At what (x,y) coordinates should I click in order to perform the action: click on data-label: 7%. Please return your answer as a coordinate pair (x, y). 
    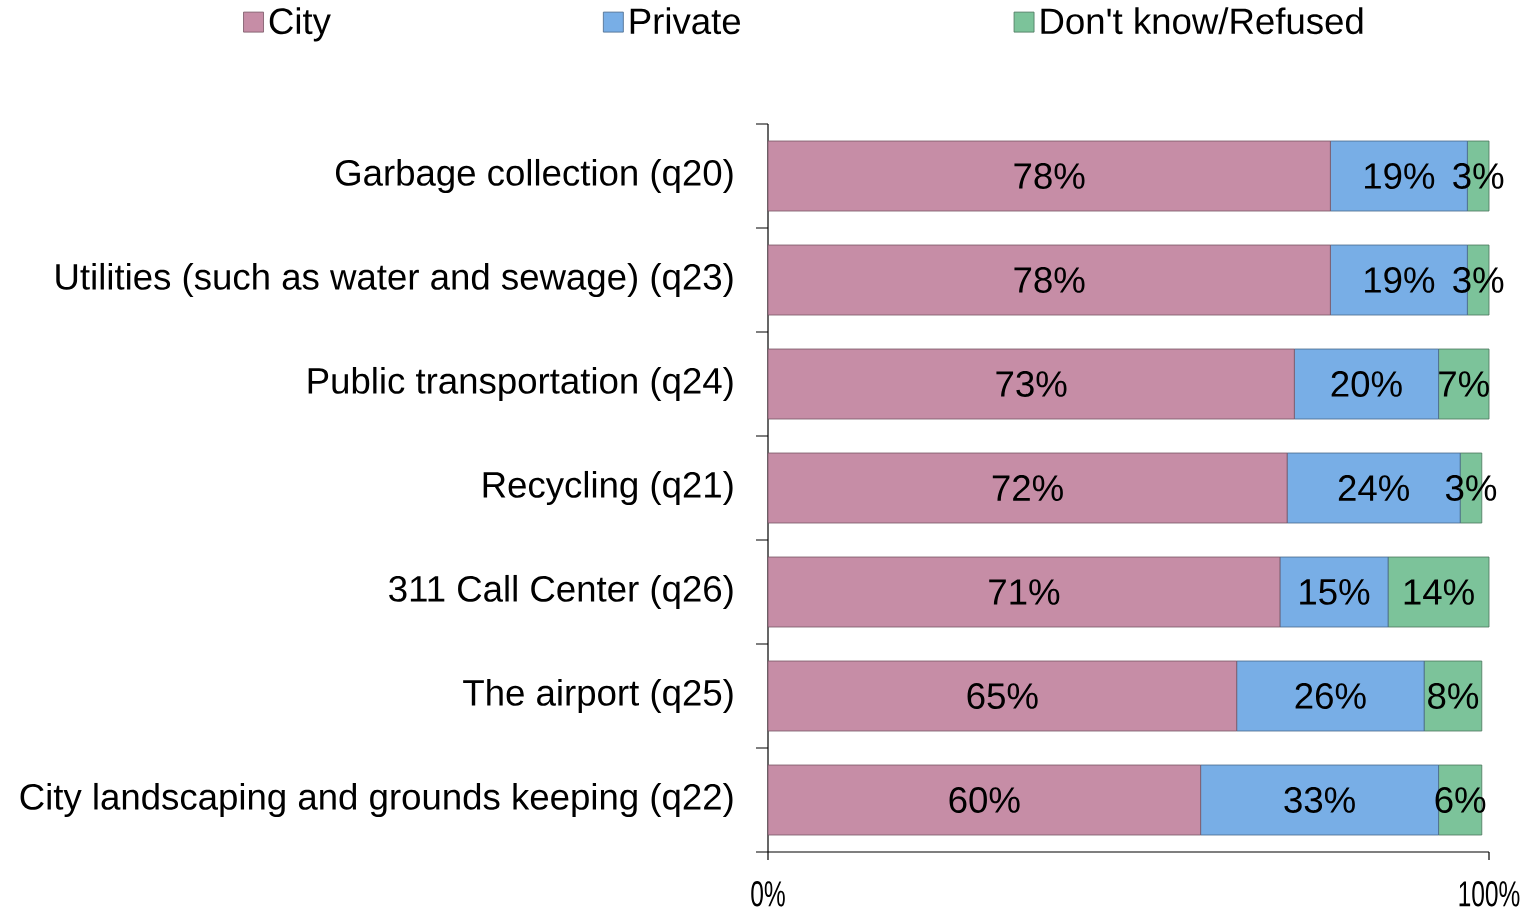
    Looking at the image, I should click on (1464, 384).